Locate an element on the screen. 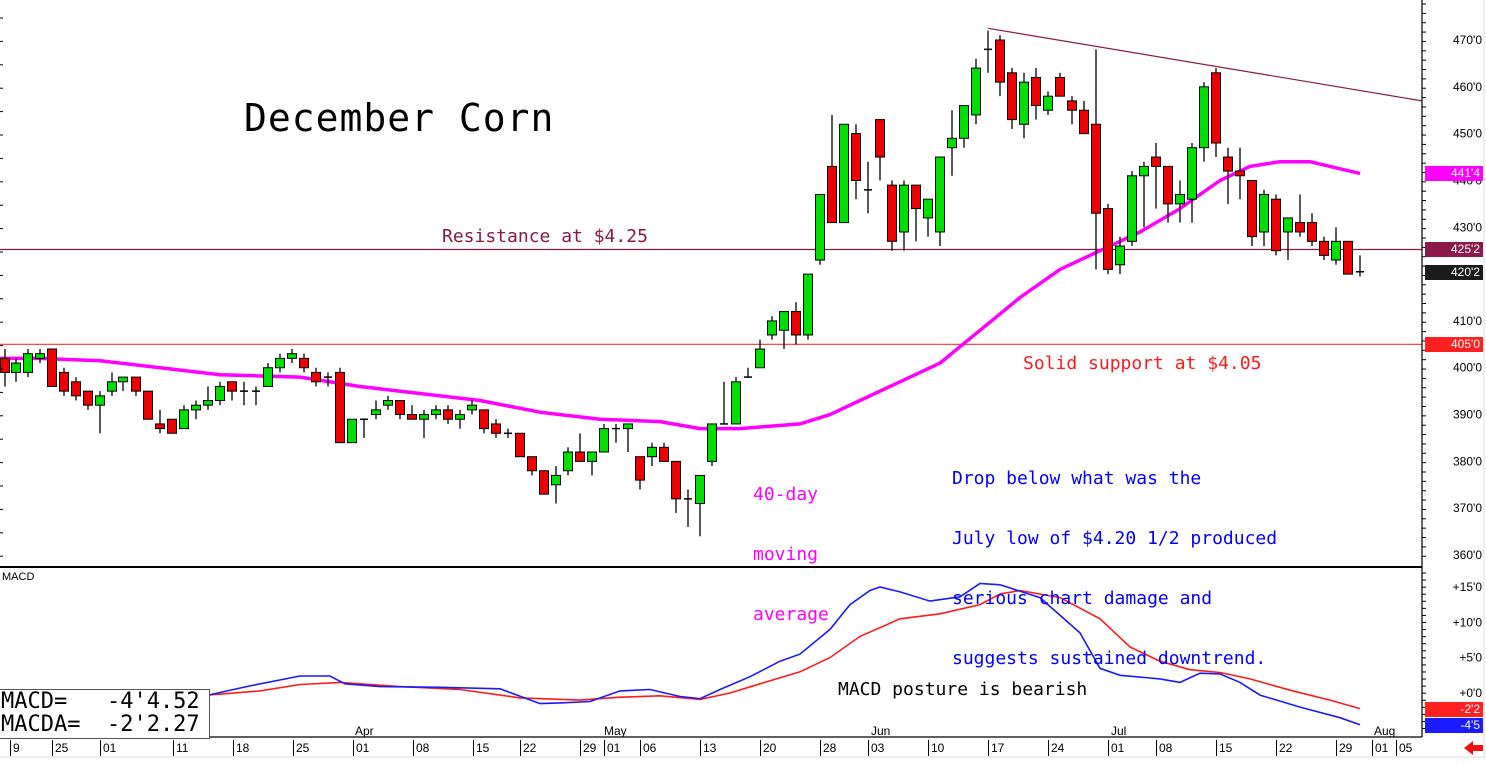  price-tick-label: 430'0 is located at coordinates (1467, 227).